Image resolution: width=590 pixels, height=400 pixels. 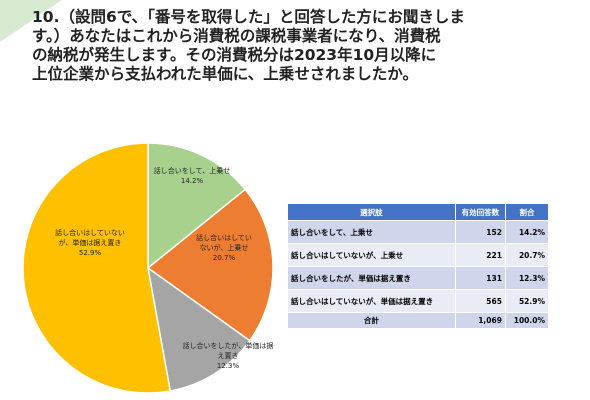 What do you see at coordinates (527, 278) in the screenshot?
I see `table-cell: 12.3%` at bounding box center [527, 278].